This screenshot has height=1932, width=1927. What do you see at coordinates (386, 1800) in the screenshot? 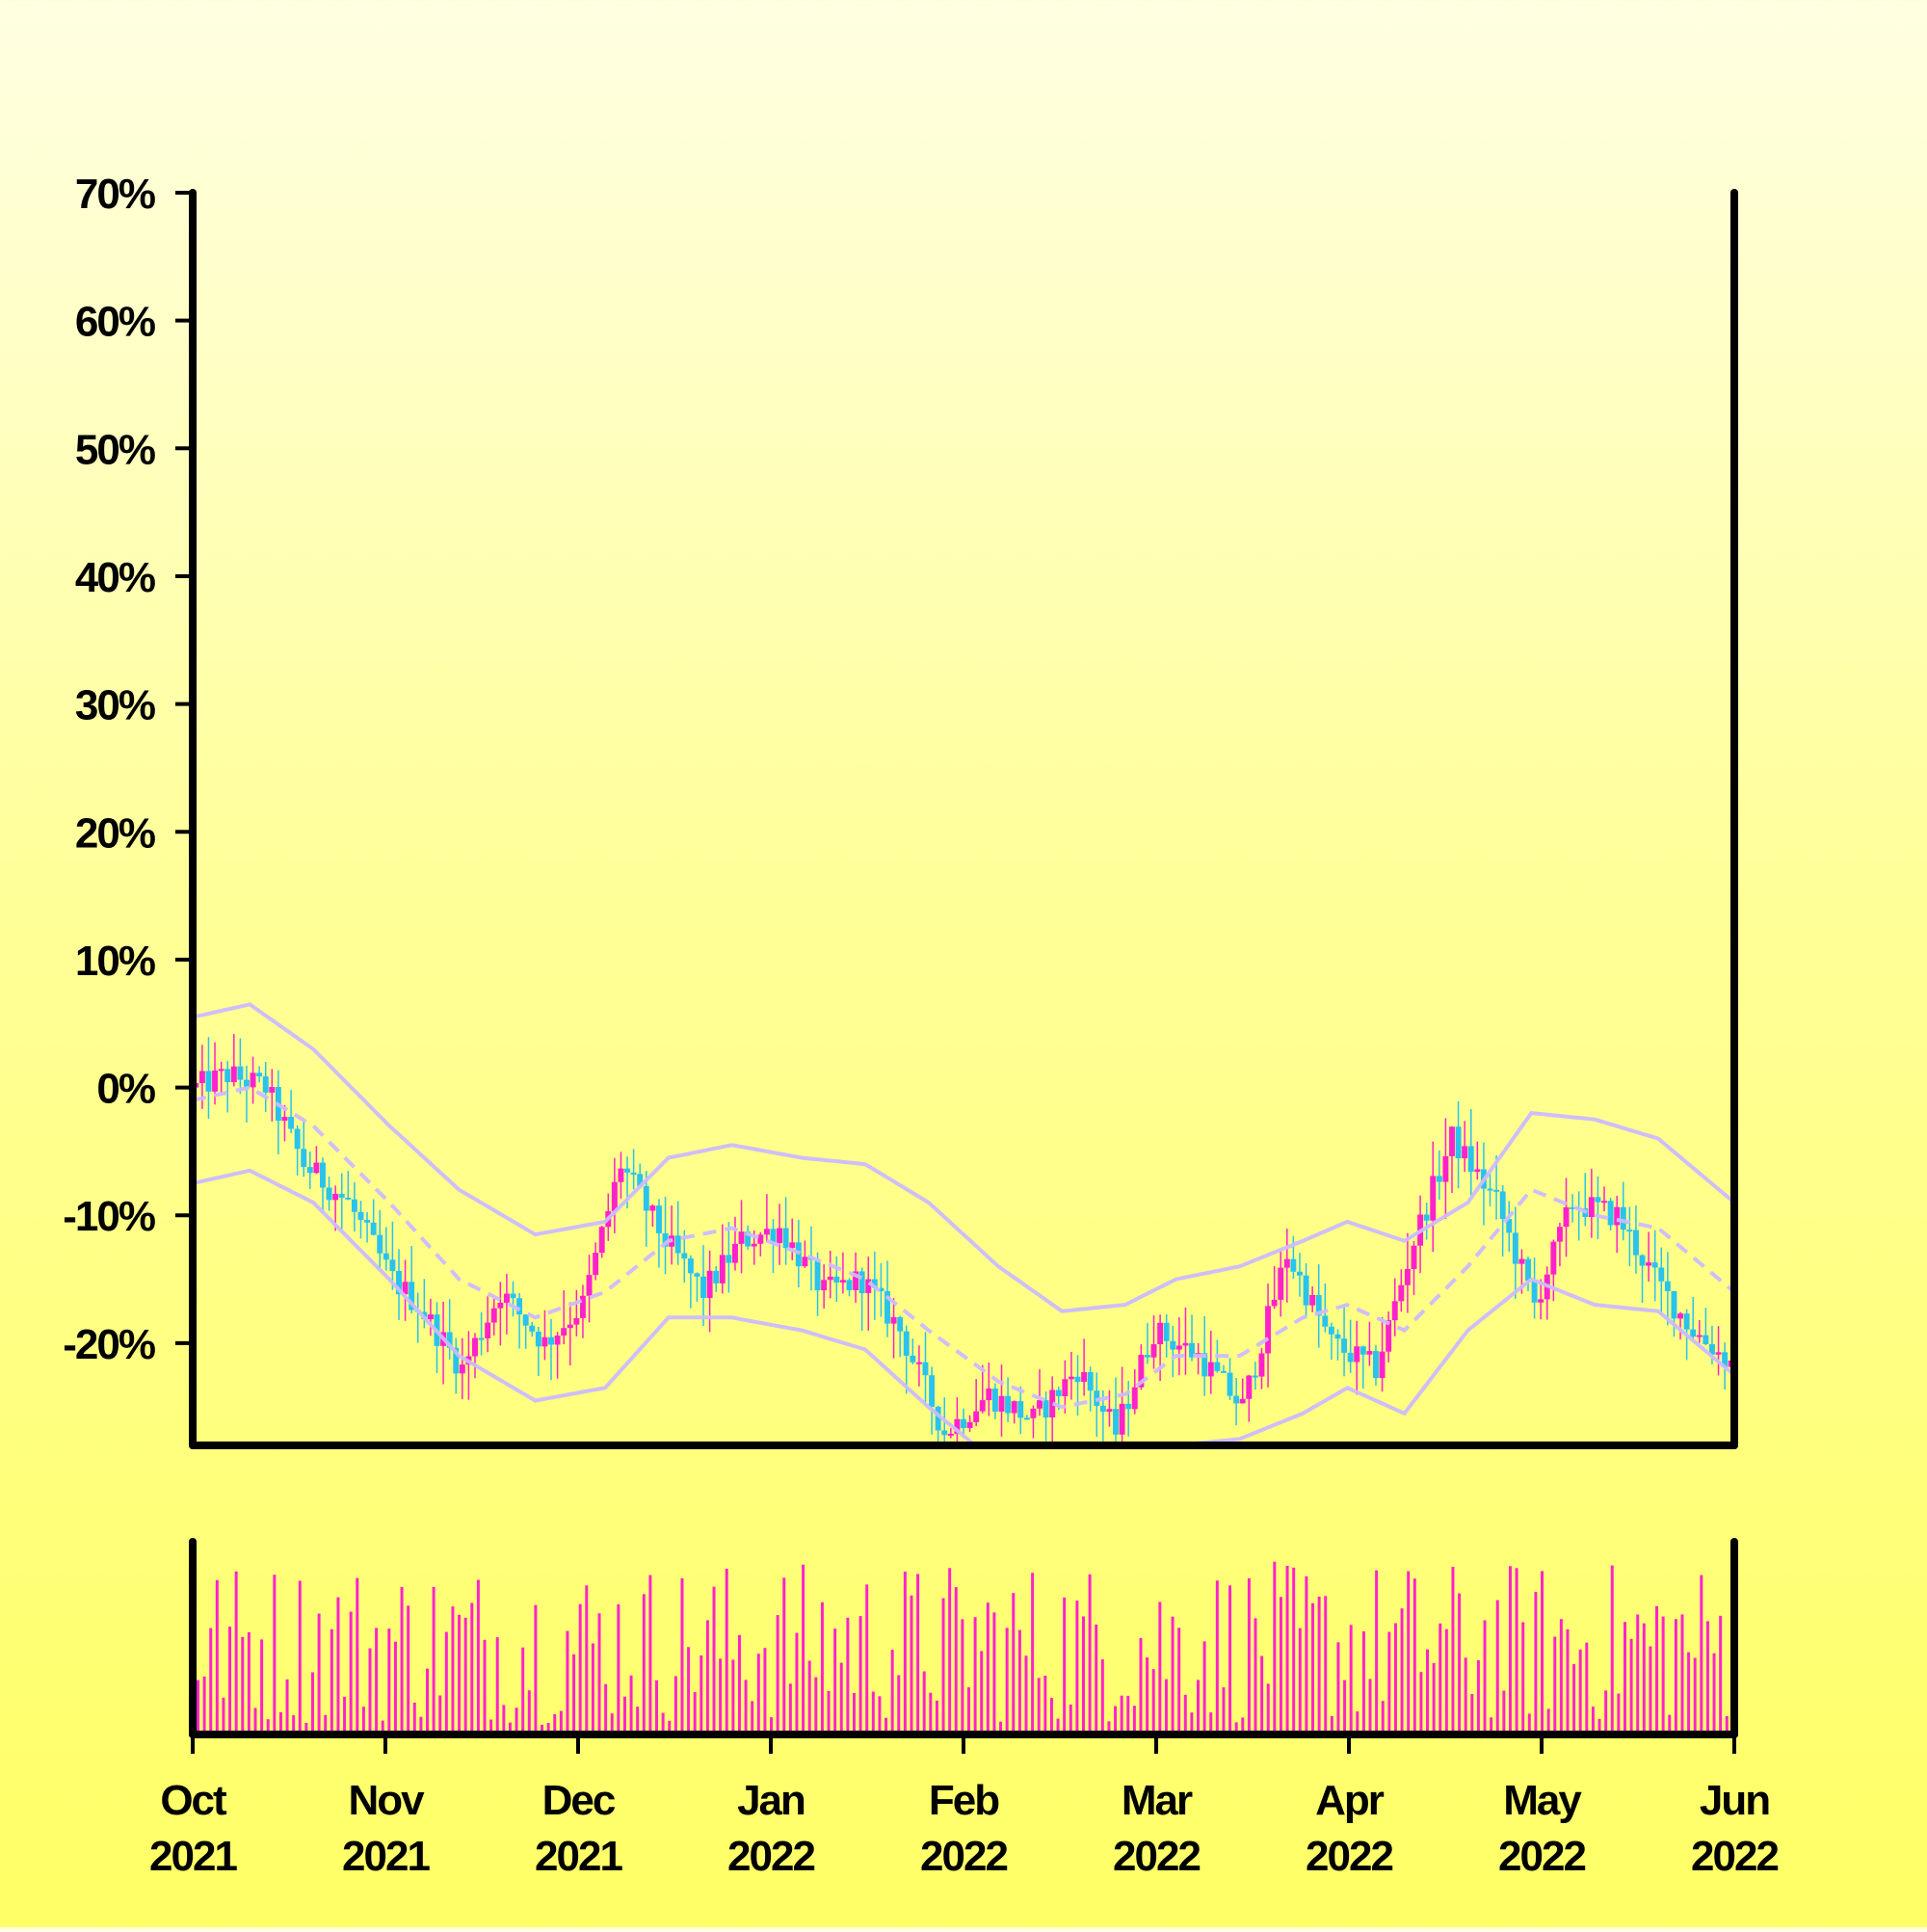
I see `x-tick-month-label: Nov` at bounding box center [386, 1800].